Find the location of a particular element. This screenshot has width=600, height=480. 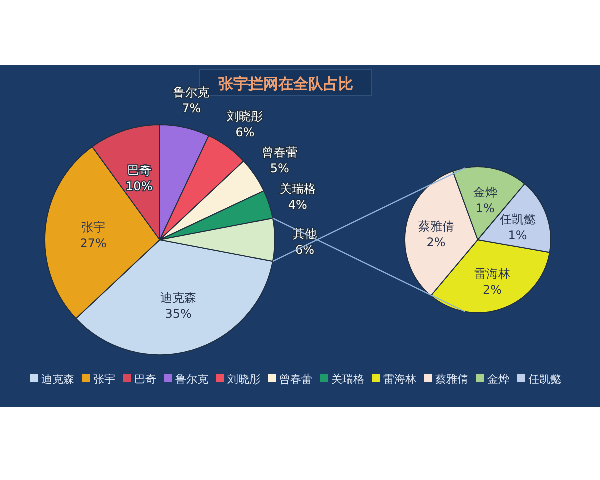

data-label: 7% is located at coordinates (192, 108).